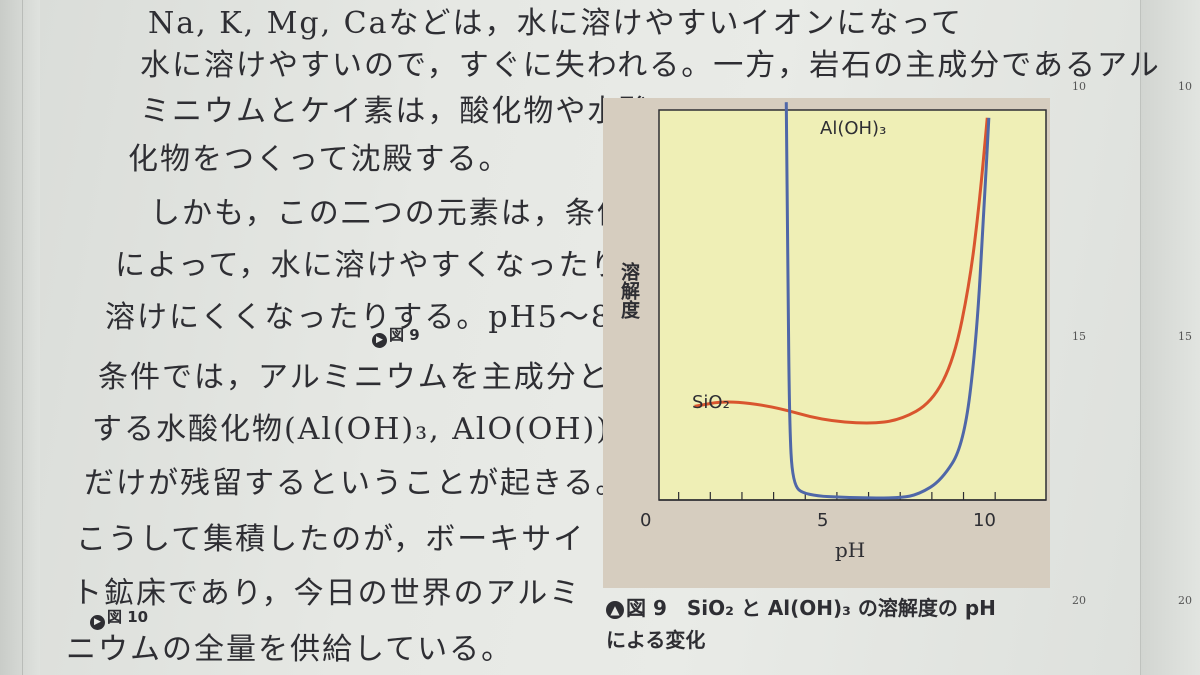  Describe the element at coordinates (331, 539) in the screenshot. I see `body-line-11: こうして集積したのが，ボーキサイ` at that location.